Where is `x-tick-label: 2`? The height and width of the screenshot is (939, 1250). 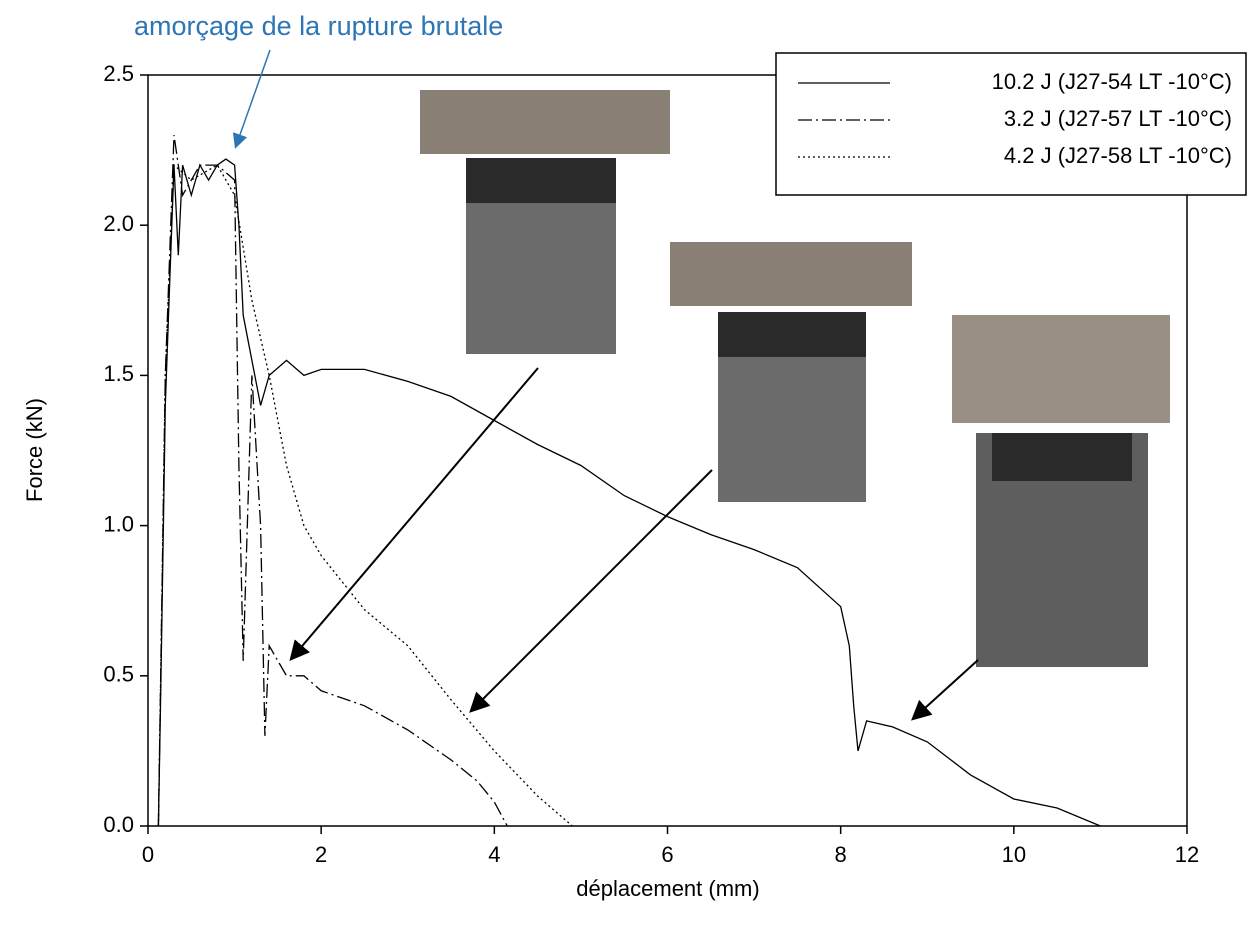 x-tick-label: 2 is located at coordinates (321, 854).